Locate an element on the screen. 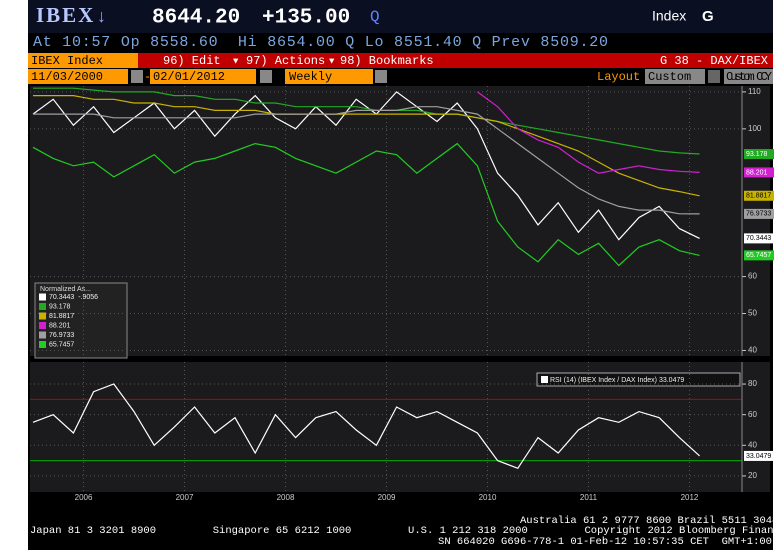  period-box is located at coordinates (329, 76).